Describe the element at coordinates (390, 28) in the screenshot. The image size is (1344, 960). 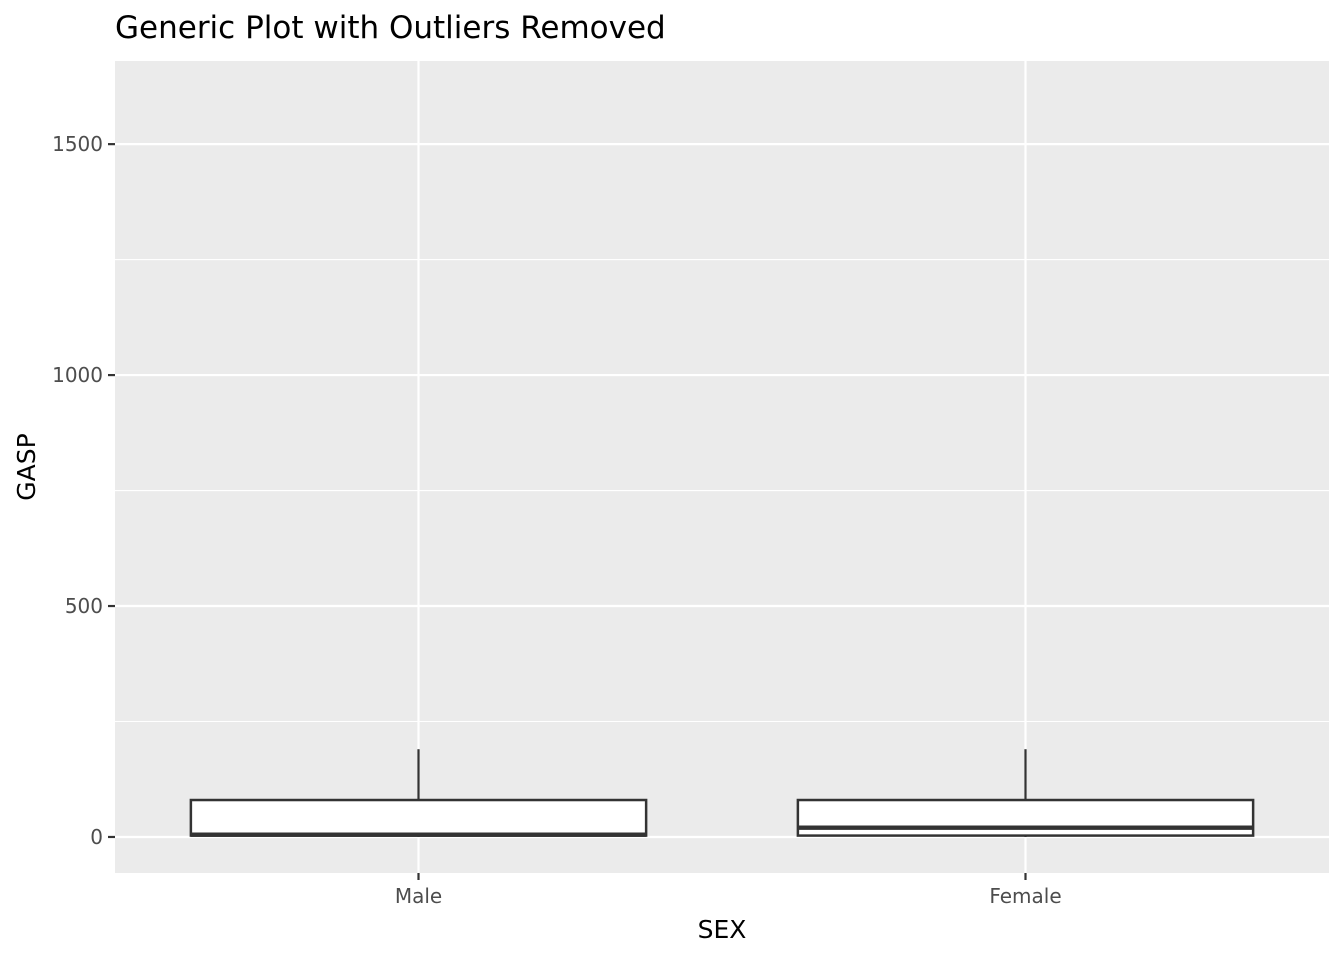
I see `chart-title: Generic Plot with Outliers Removed` at that location.